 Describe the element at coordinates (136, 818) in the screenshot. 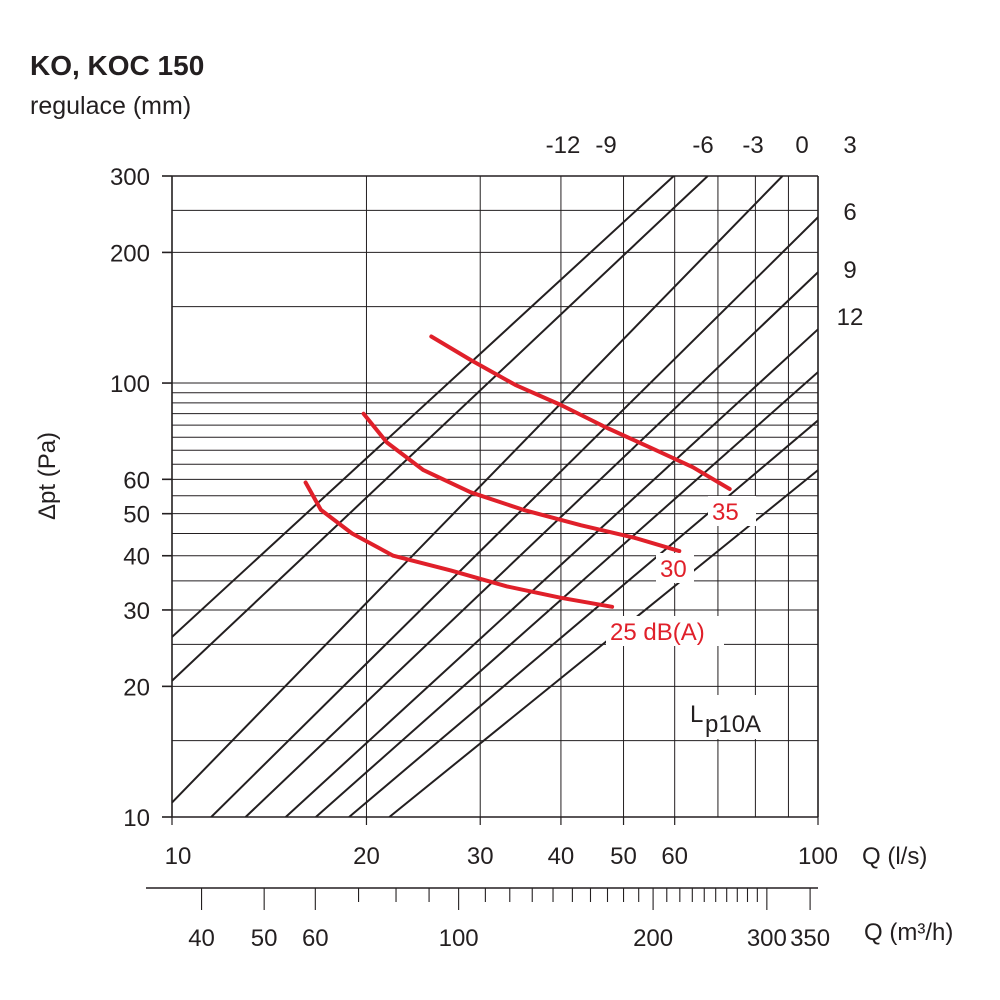

I see `y-tick-label: 10` at that location.